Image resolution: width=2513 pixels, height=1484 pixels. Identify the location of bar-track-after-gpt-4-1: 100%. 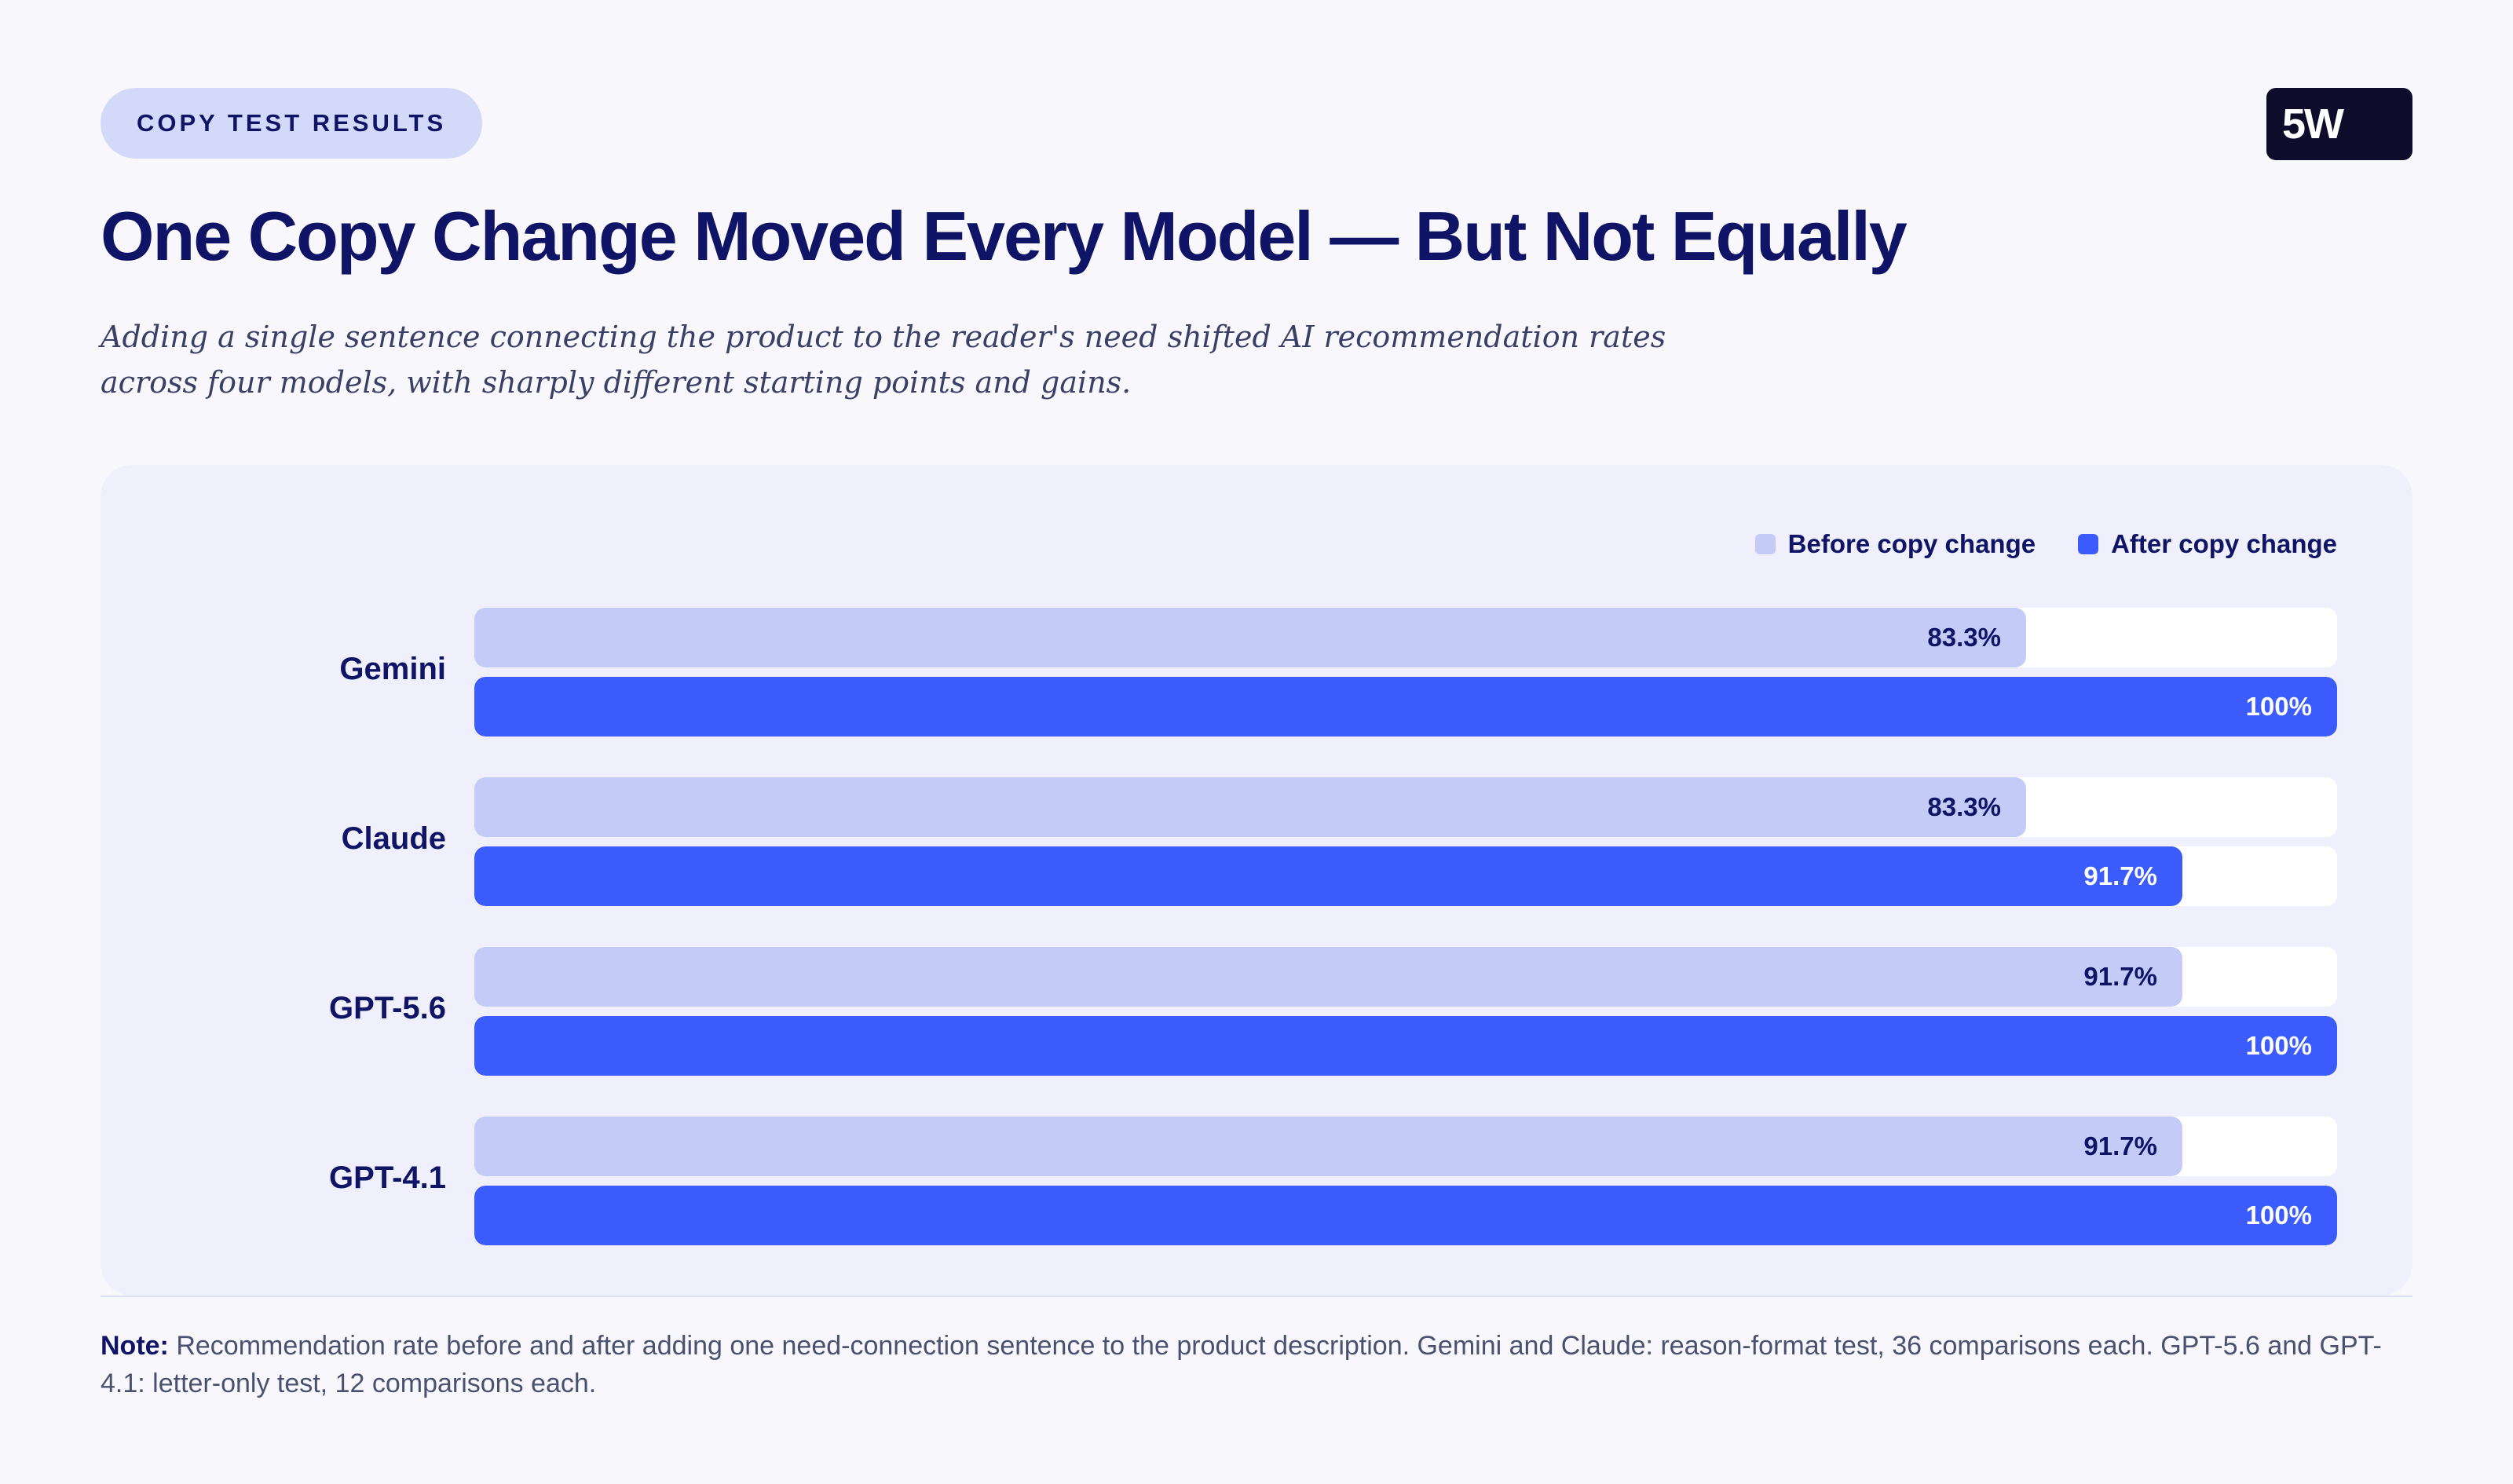
(1405, 1215).